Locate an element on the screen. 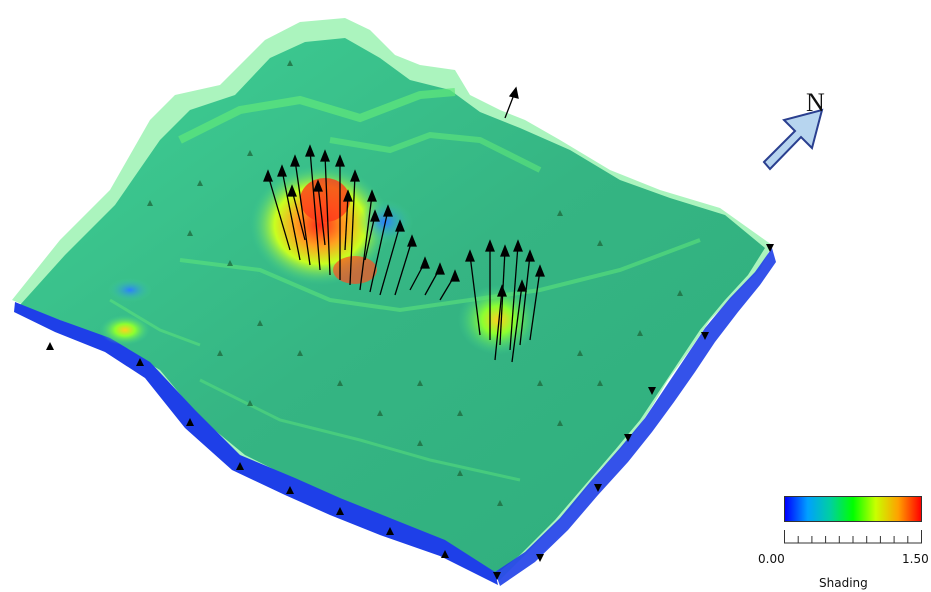  depression-blue is located at coordinates (130, 290).